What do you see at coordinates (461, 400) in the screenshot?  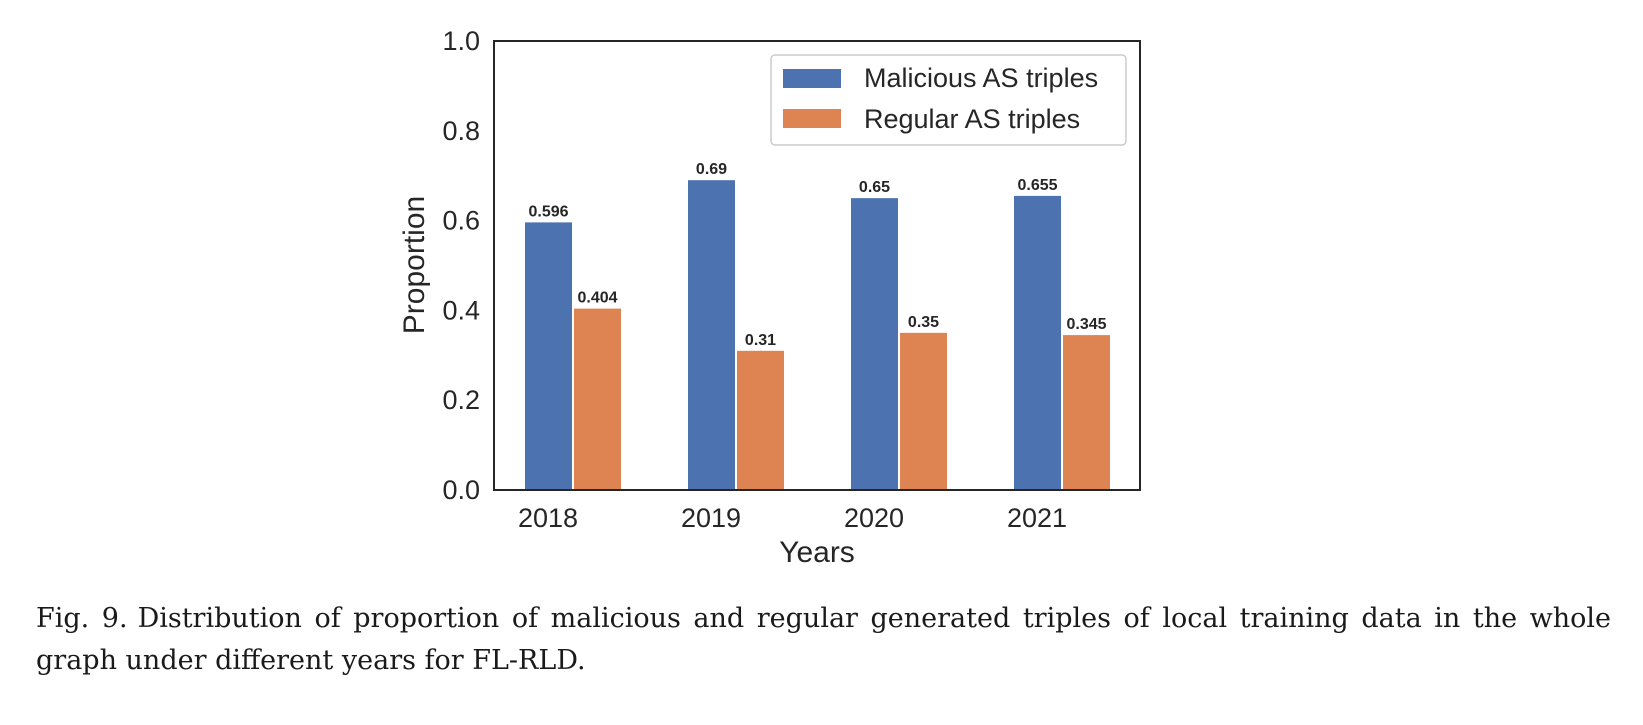 I see `y-tick-label: 0.2` at bounding box center [461, 400].